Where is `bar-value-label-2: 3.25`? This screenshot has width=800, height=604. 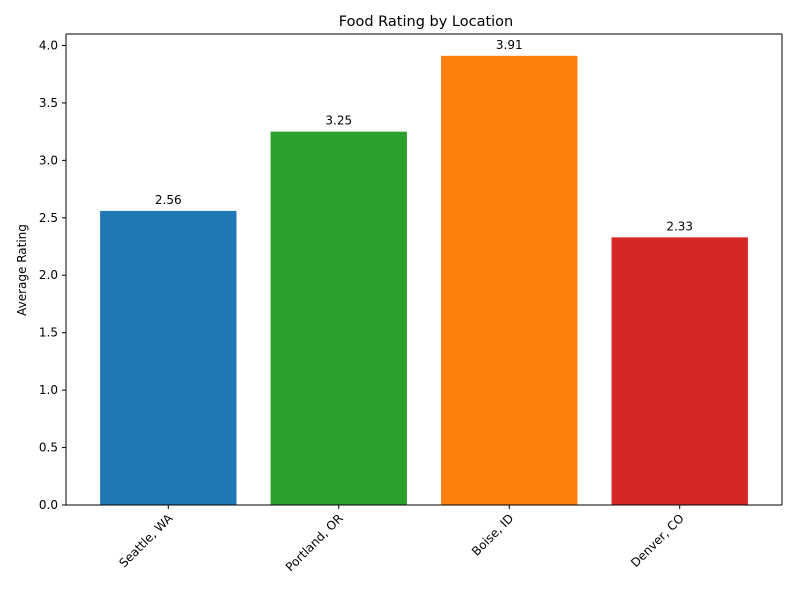 bar-value-label-2: 3.25 is located at coordinates (338, 121).